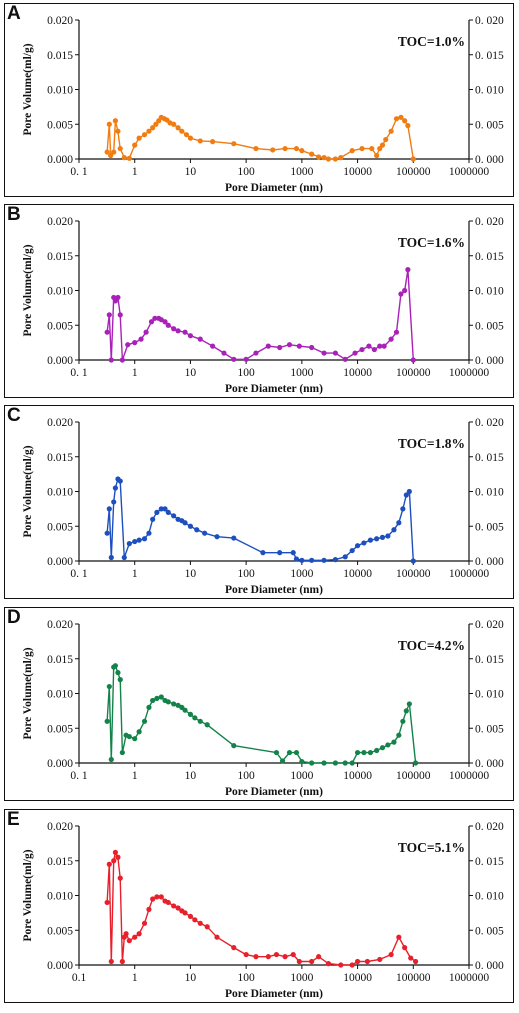 This screenshot has height=1013, width=519. Describe the element at coordinates (14, 13) in the screenshot. I see `panel-label: A` at that location.